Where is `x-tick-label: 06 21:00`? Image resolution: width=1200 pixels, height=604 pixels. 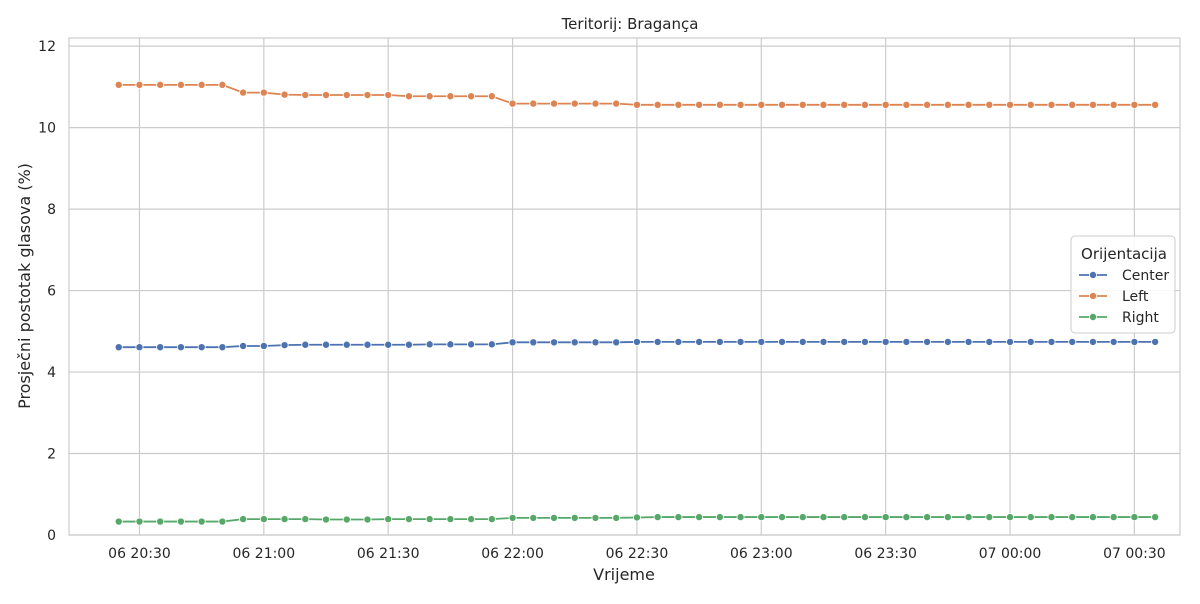 x-tick-label: 06 21:00 is located at coordinates (264, 554).